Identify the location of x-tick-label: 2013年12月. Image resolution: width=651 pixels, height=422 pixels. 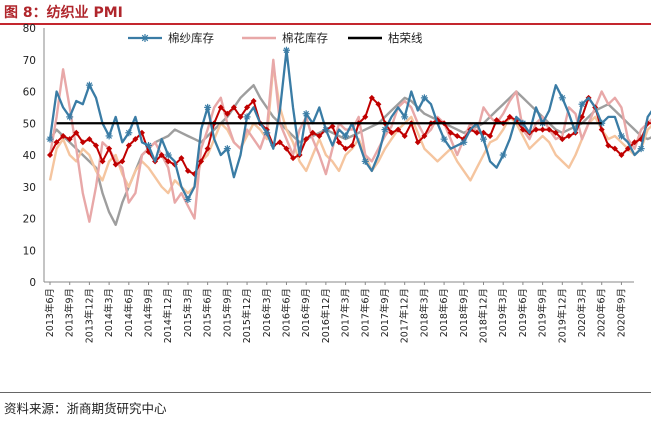
(89, 315).